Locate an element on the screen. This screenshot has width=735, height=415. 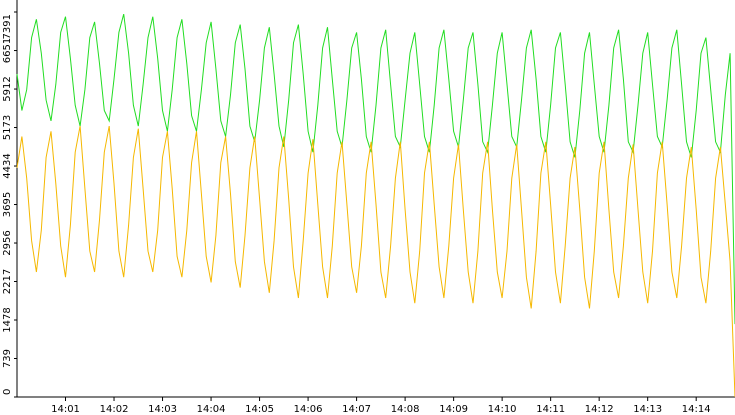
x-tick-label: 14:14 is located at coordinates (696, 409).